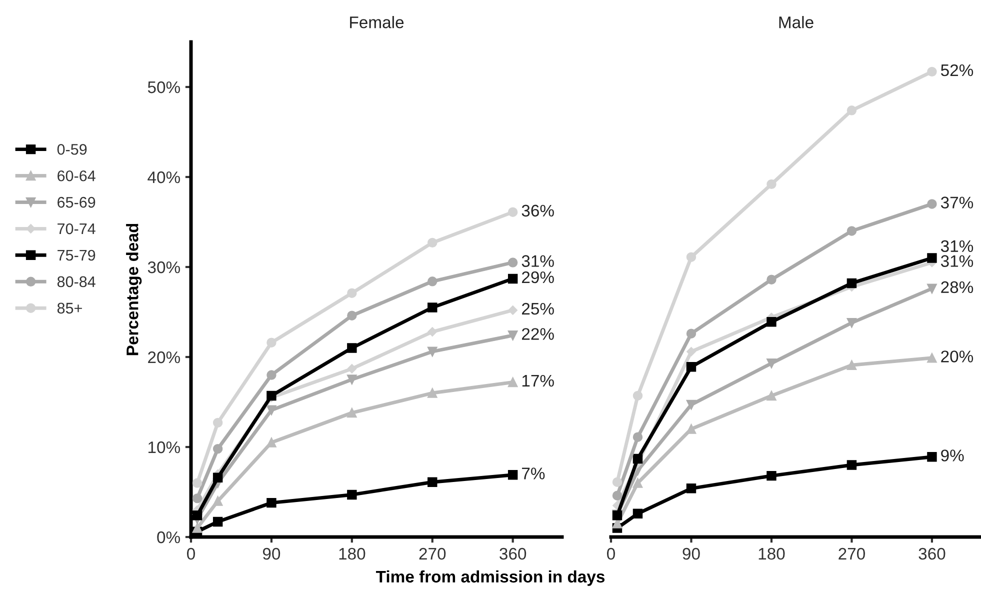 The image size is (981, 593). I want to click on y-tick-label: 0%, so click(168, 537).